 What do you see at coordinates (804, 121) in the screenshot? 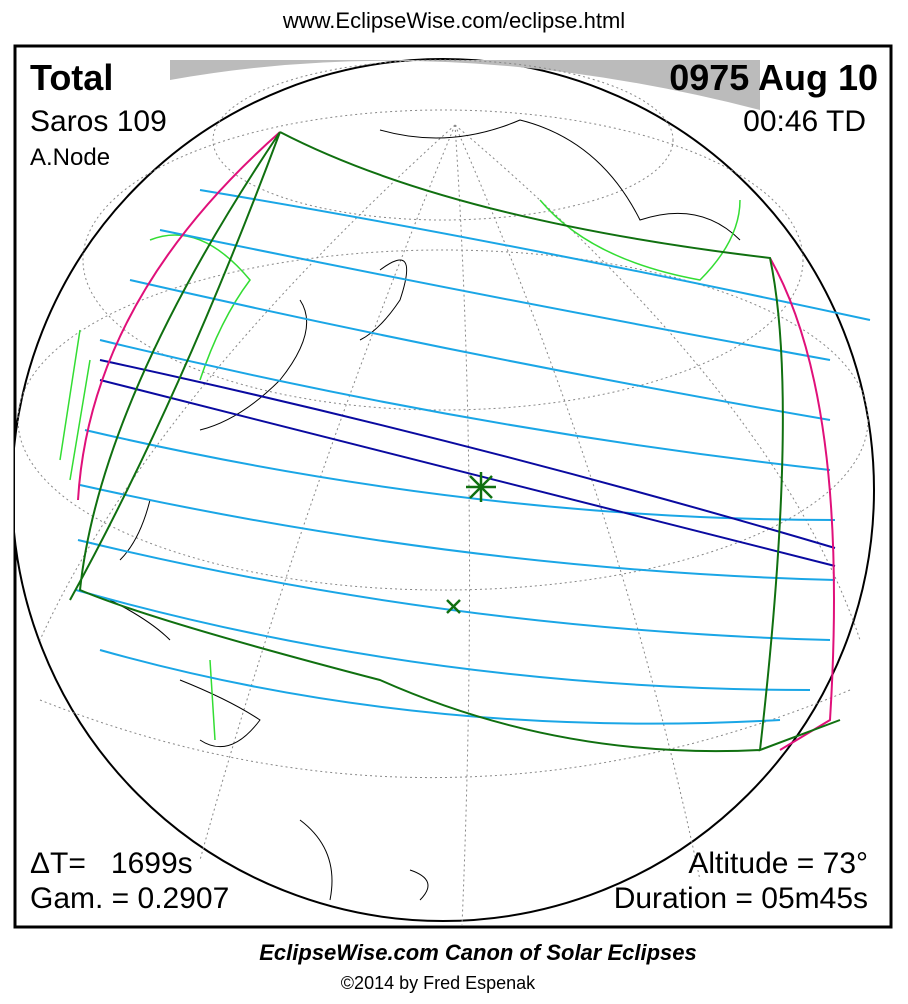
I see `time: 00:46 TD` at bounding box center [804, 121].